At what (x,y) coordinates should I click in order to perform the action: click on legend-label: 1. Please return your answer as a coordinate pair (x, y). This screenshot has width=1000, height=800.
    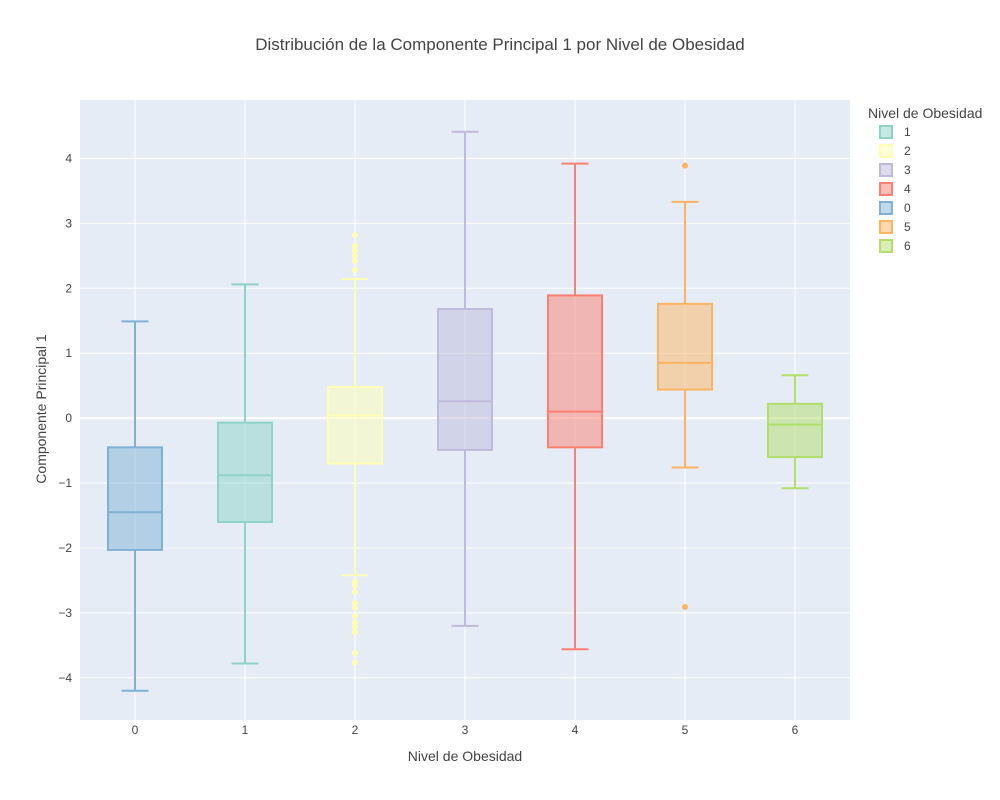
    Looking at the image, I should click on (907, 132).